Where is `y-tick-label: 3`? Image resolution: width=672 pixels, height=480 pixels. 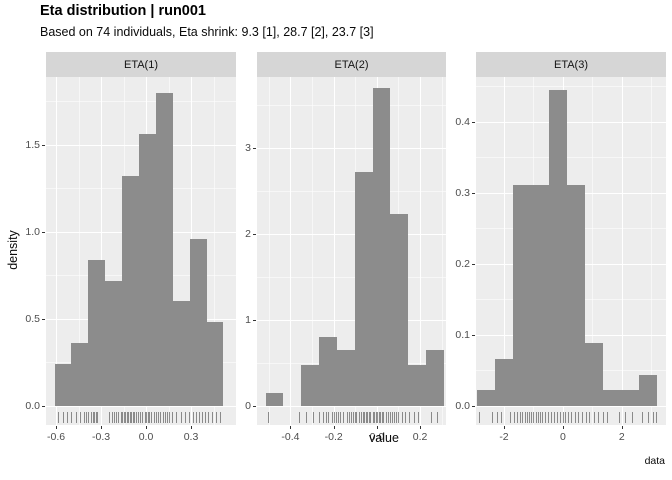 y-tick-label: 3 is located at coordinates (248, 148).